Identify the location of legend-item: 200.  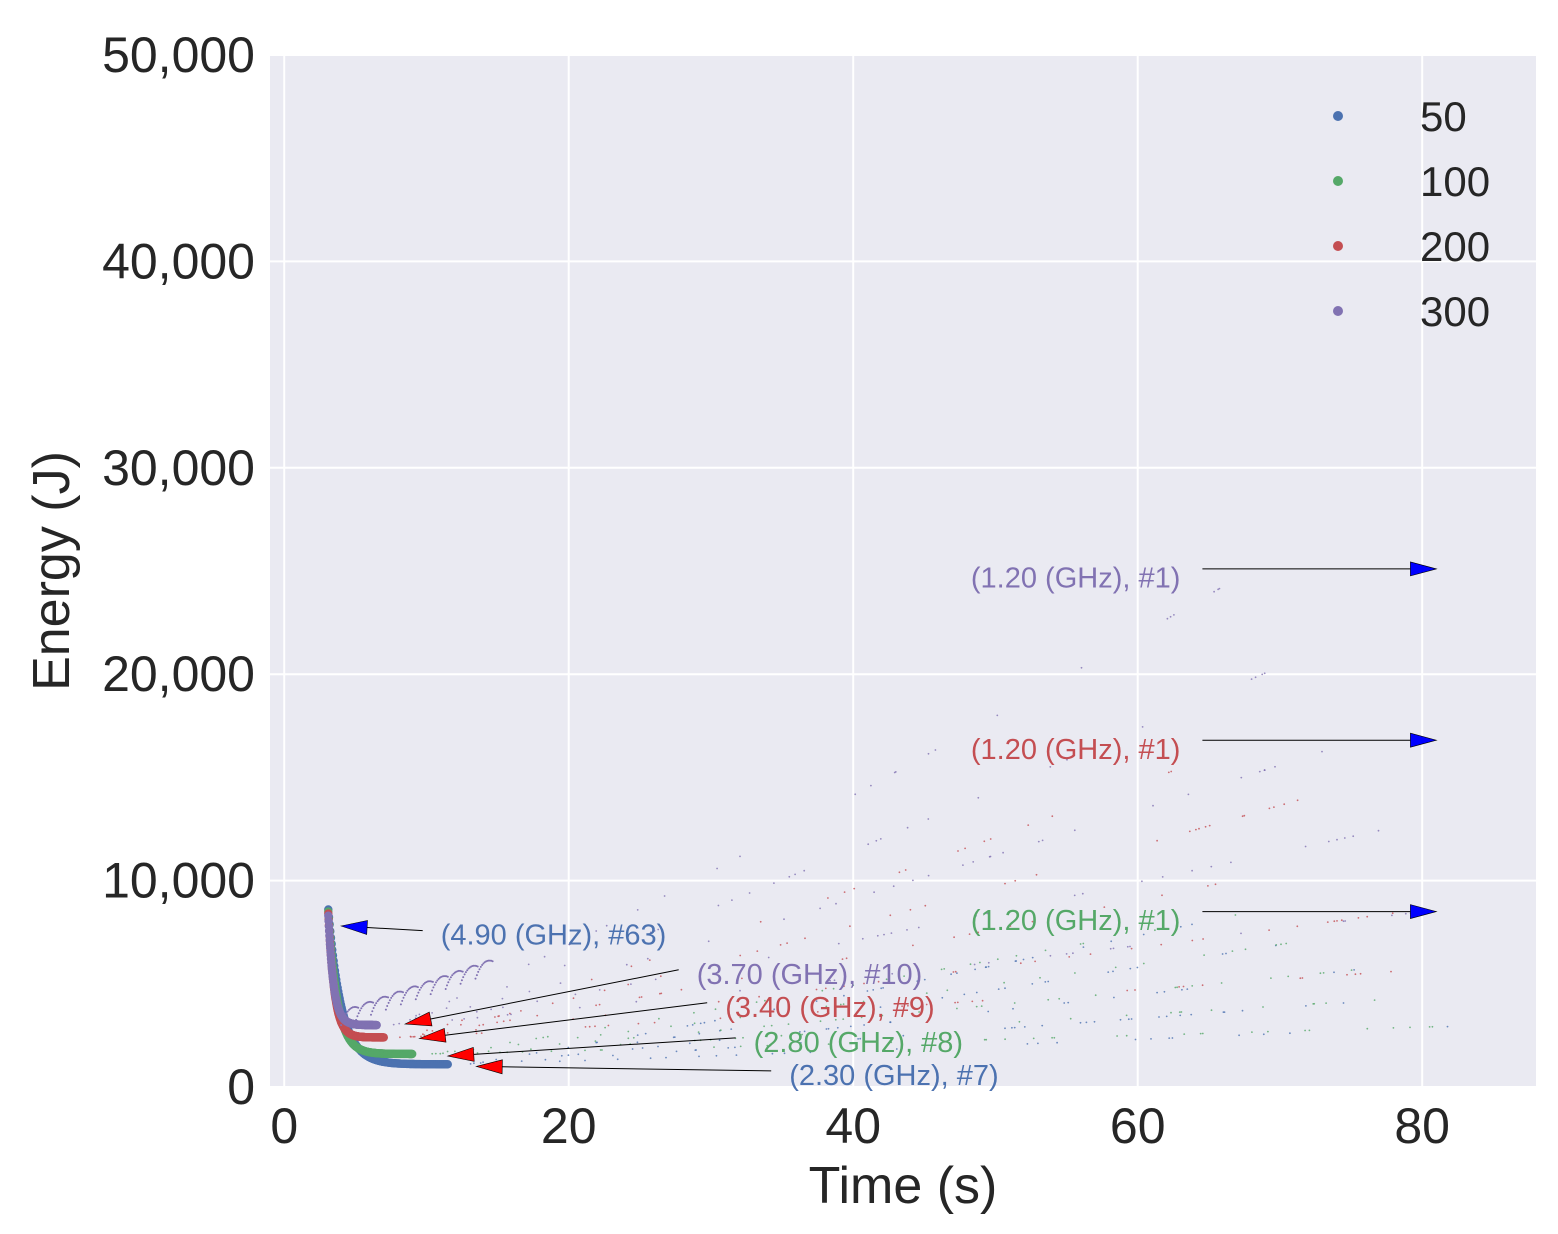
(1411, 246).